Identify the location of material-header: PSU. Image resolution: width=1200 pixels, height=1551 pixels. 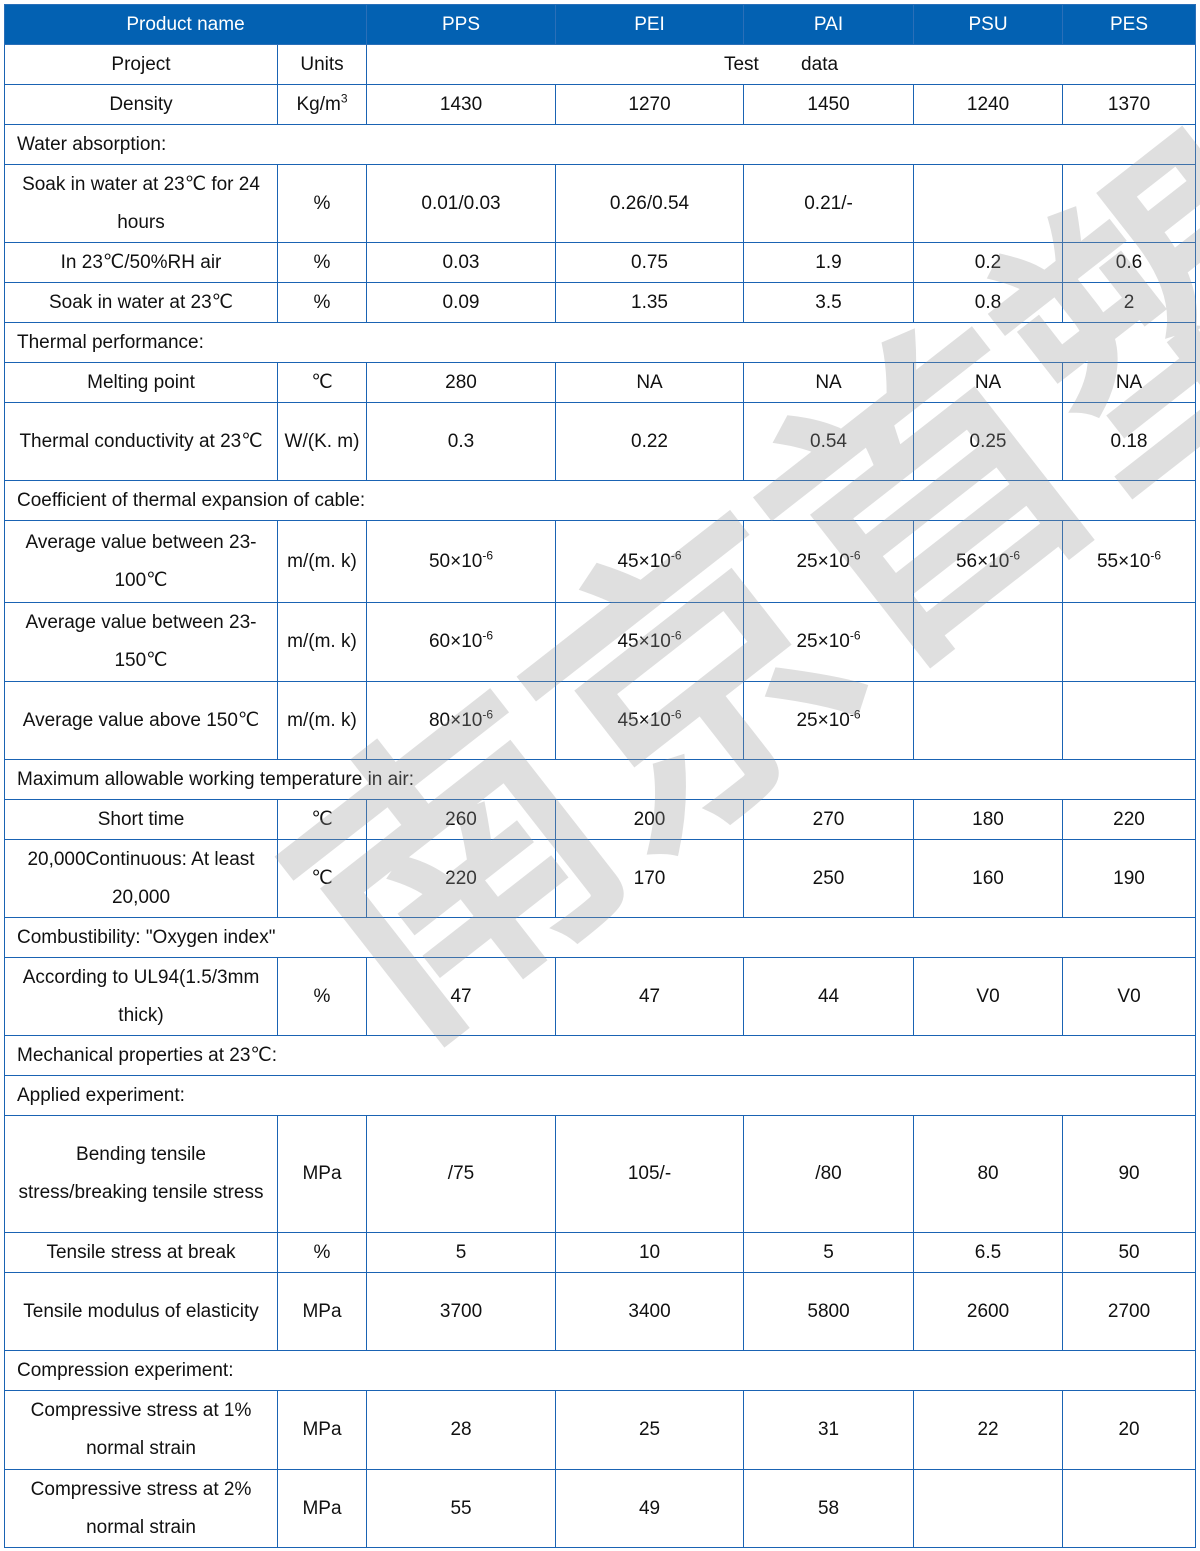
(988, 24).